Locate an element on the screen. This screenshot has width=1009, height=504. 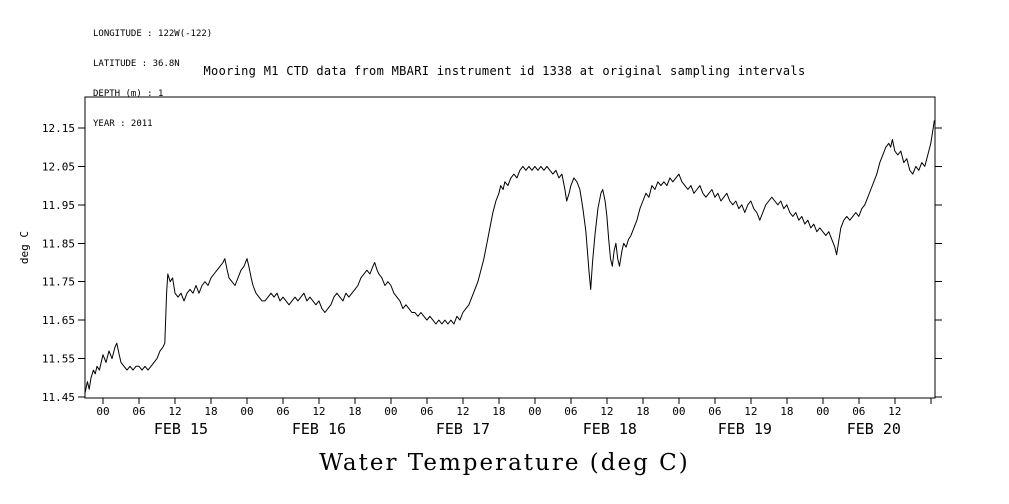
x-day-label: FEB 15 is located at coordinates (181, 429).